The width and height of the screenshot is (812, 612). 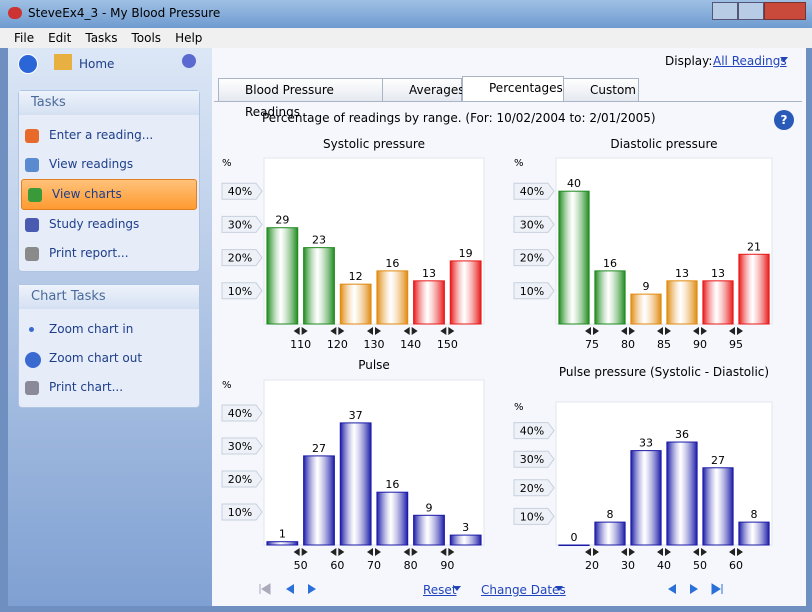 I want to click on home-link: Home, so click(x=97, y=64).